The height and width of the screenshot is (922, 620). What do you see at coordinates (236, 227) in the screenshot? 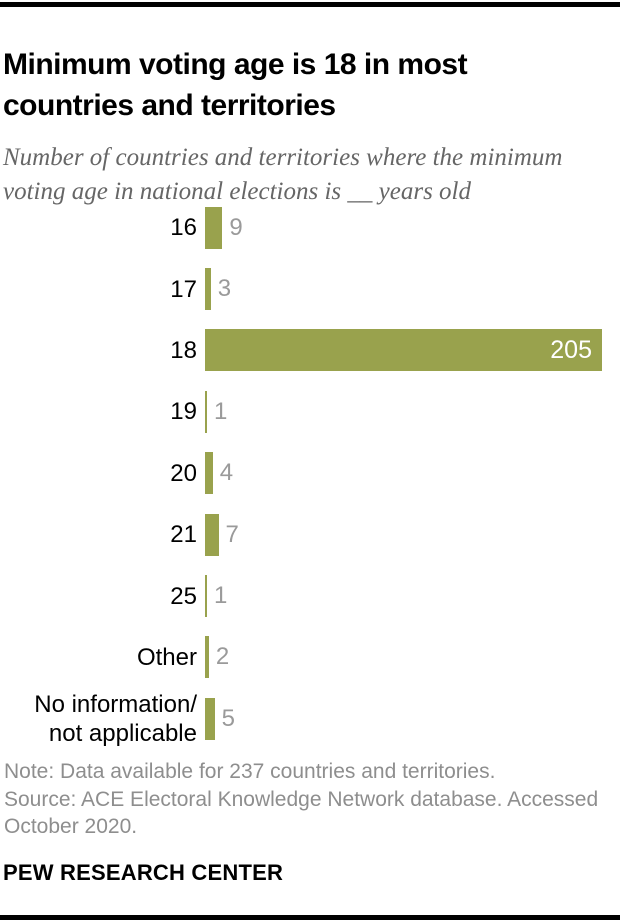
I see `value-label: 9` at bounding box center [236, 227].